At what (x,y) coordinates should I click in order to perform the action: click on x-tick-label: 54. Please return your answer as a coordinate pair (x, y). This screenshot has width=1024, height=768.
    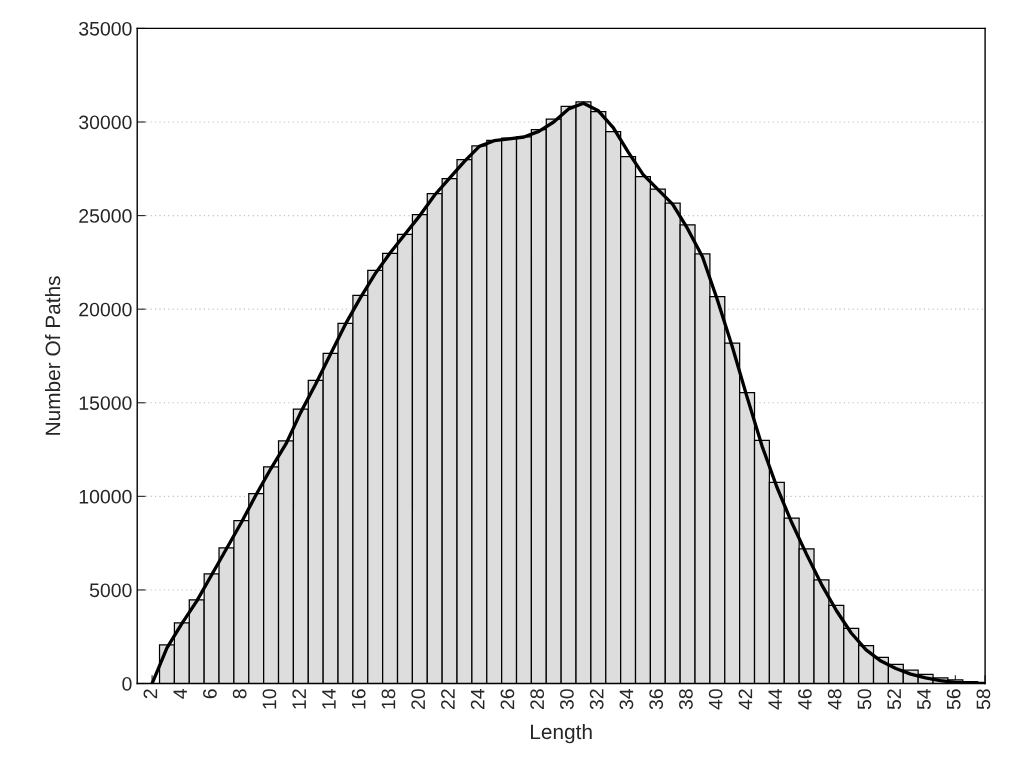
    Looking at the image, I should click on (924, 699).